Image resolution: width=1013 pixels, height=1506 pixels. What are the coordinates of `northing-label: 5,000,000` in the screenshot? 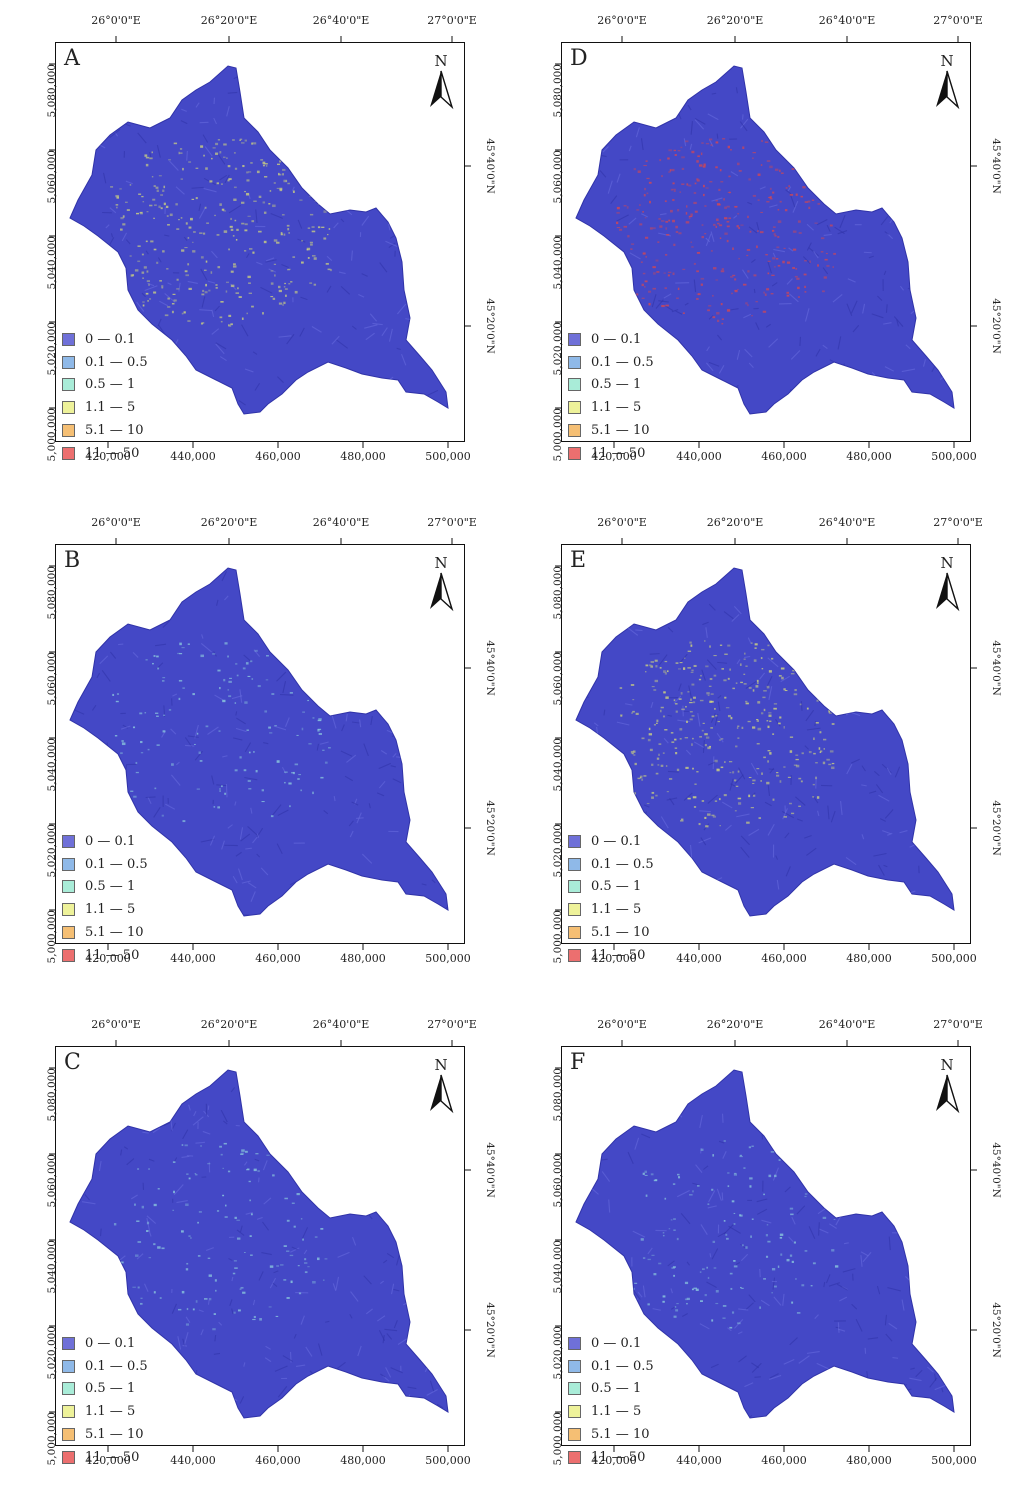 It's located at (558, 1439).